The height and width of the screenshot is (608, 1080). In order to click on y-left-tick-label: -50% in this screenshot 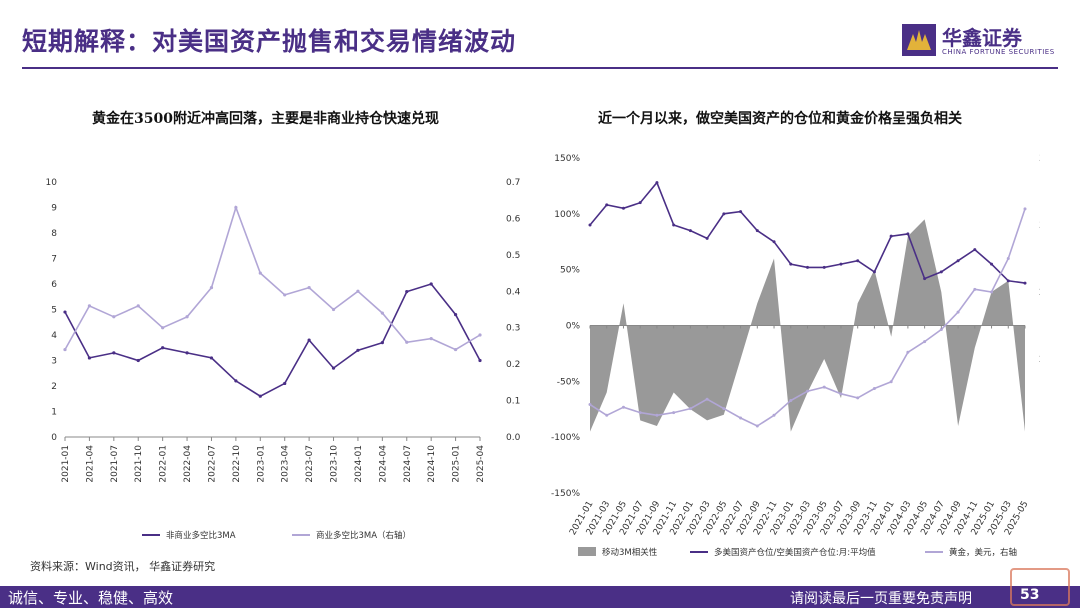, I will do `click(569, 382)`.